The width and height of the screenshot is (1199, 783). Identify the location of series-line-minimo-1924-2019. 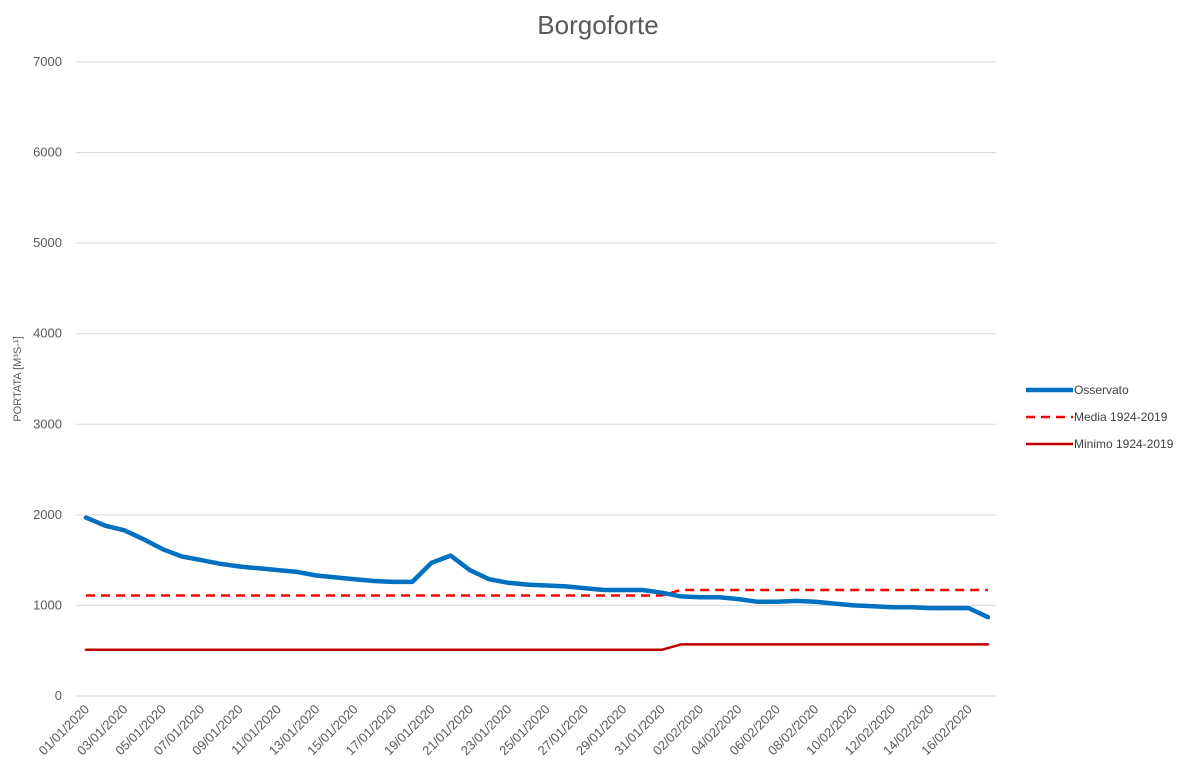
(537, 647).